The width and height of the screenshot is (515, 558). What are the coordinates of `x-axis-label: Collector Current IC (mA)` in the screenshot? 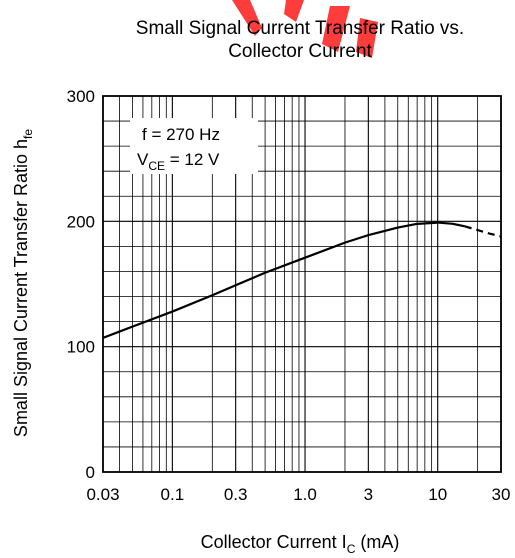 It's located at (300, 544).